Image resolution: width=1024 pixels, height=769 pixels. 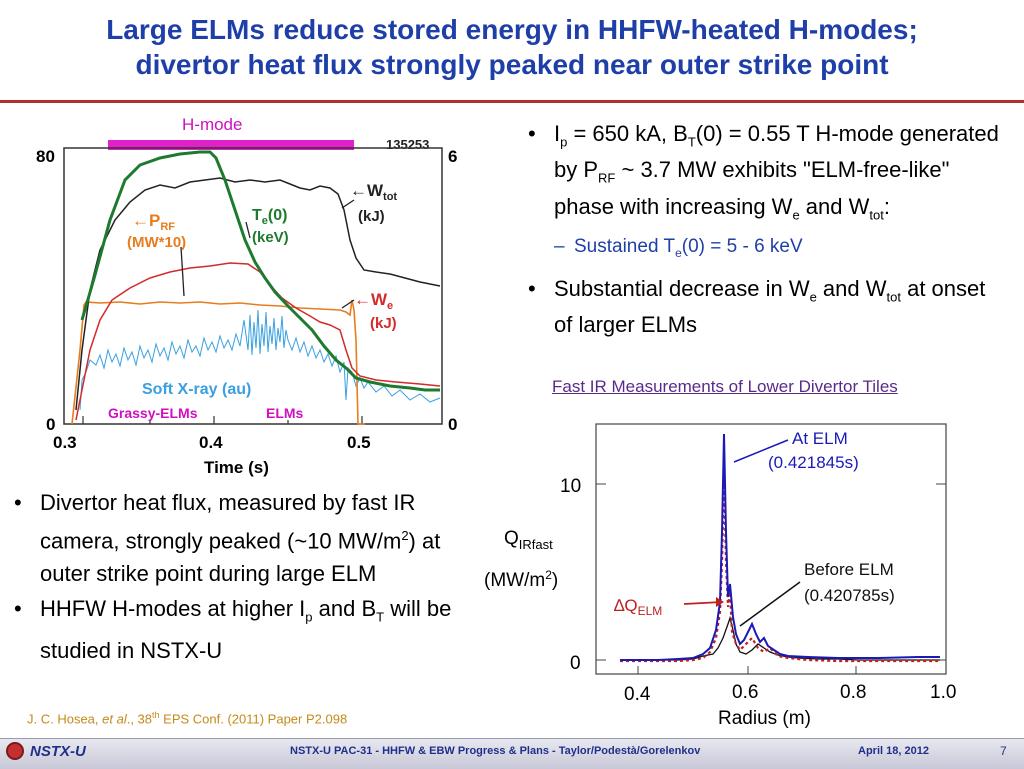 What do you see at coordinates (58, 751) in the screenshot?
I see `footer-logo-text: NSTX-U` at bounding box center [58, 751].